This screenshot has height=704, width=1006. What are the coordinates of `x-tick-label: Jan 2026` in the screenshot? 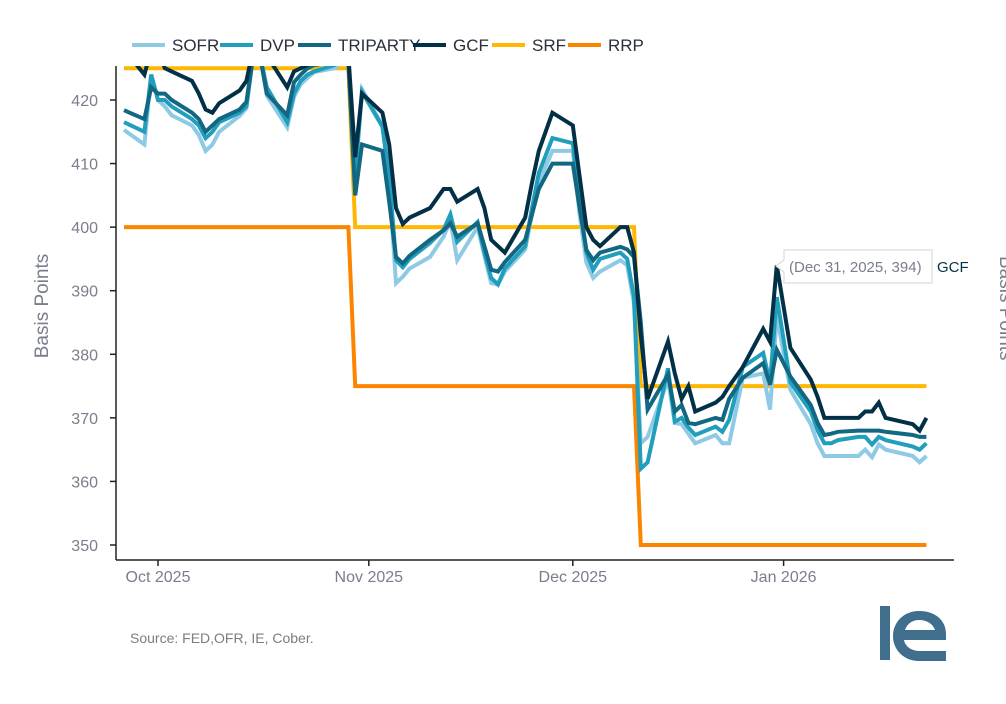 It's located at (784, 577).